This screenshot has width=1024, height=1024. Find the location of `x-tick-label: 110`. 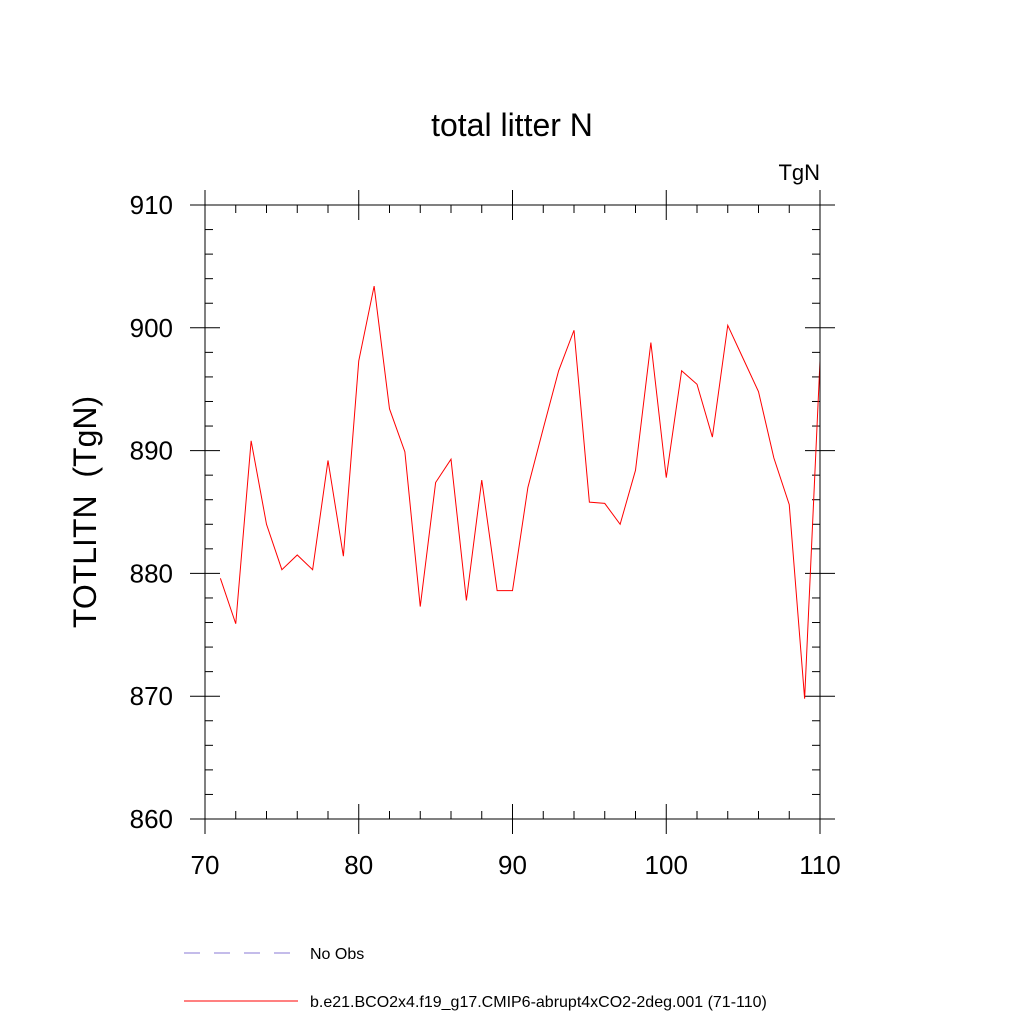

x-tick-label: 110 is located at coordinates (819, 865).